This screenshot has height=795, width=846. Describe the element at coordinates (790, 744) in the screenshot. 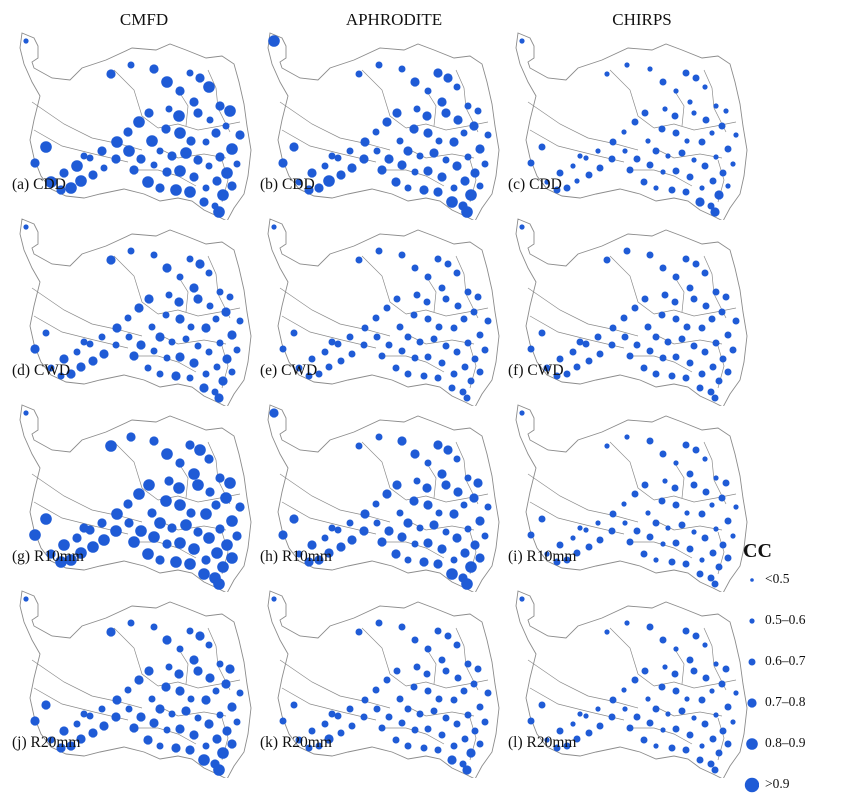

I see `legend-item: 0.8–0.9` at that location.